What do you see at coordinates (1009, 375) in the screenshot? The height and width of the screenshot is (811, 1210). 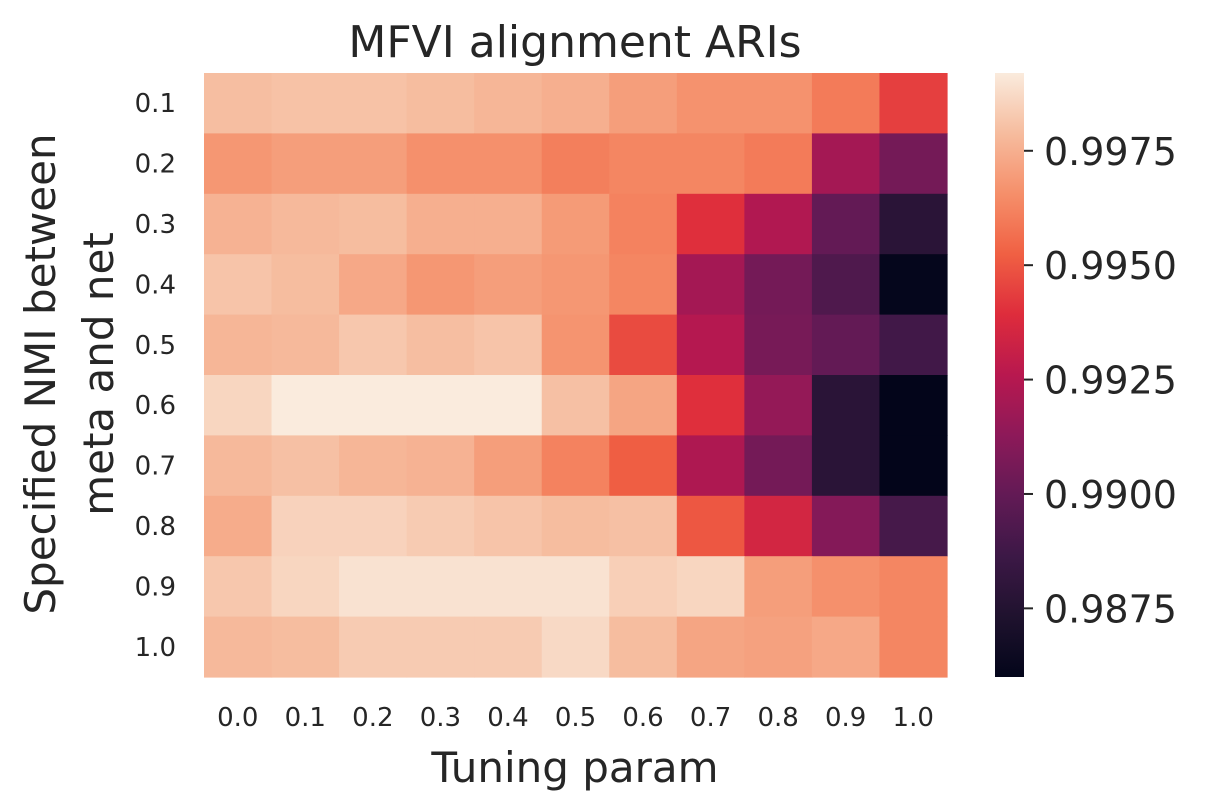 I see `colorbar` at bounding box center [1009, 375].